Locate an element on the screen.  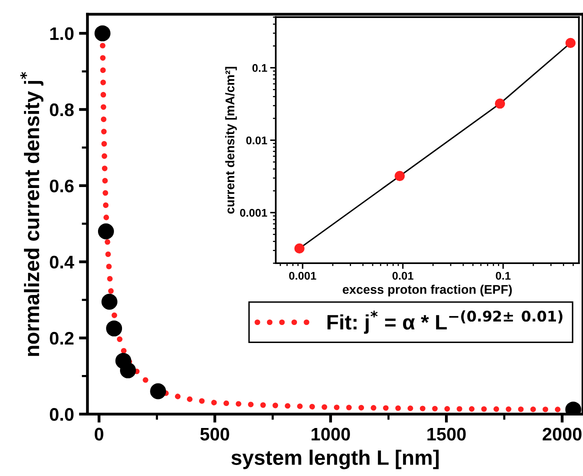
x-tick-label: 2000 is located at coordinates (562, 434).